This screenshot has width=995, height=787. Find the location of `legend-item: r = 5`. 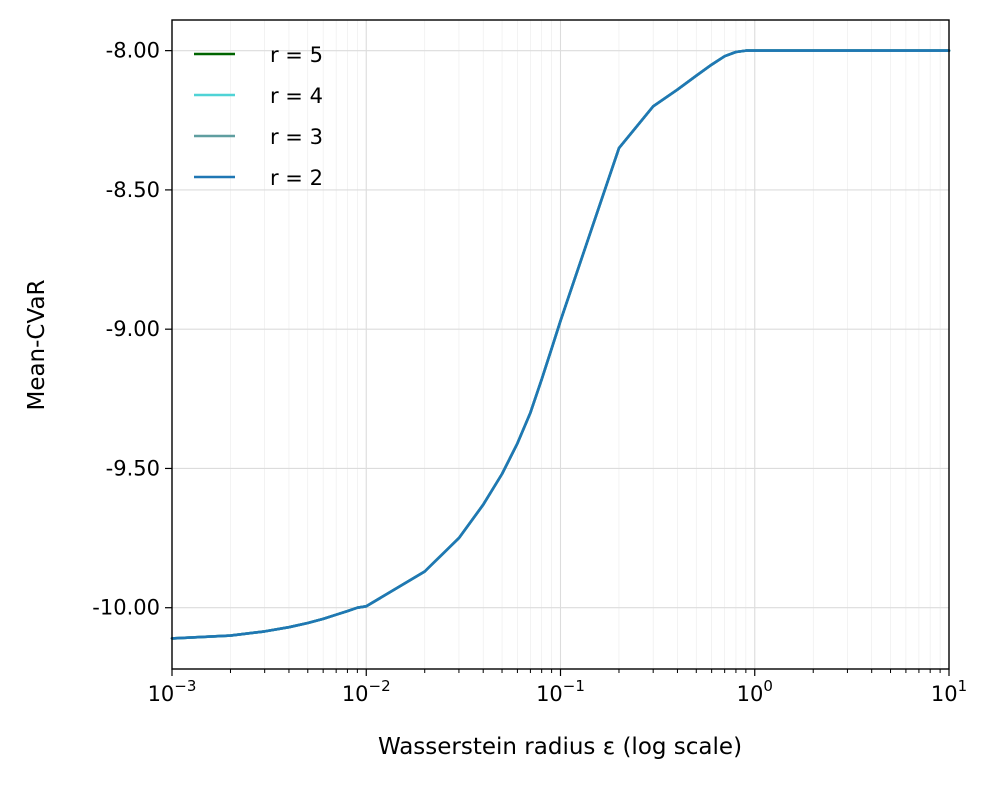

legend-item: r = 5 is located at coordinates (258, 55).